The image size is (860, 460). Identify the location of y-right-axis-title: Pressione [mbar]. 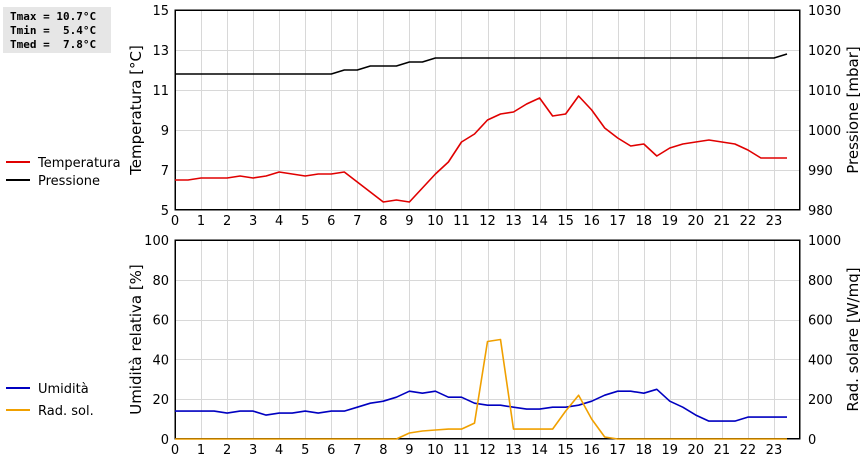
(852, 110).